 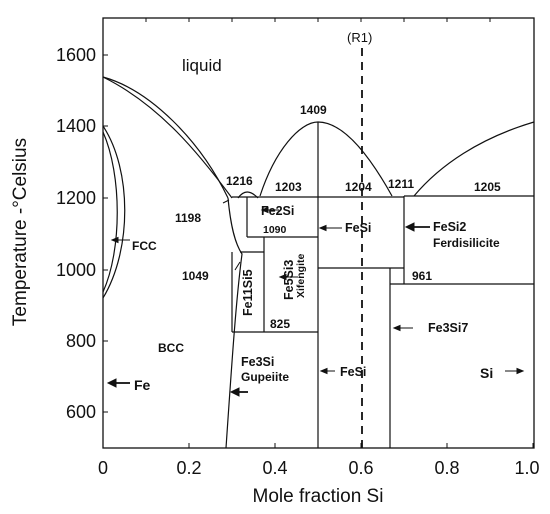 What do you see at coordinates (474, 159) in the screenshot?
I see `liquidus-right` at bounding box center [474, 159].